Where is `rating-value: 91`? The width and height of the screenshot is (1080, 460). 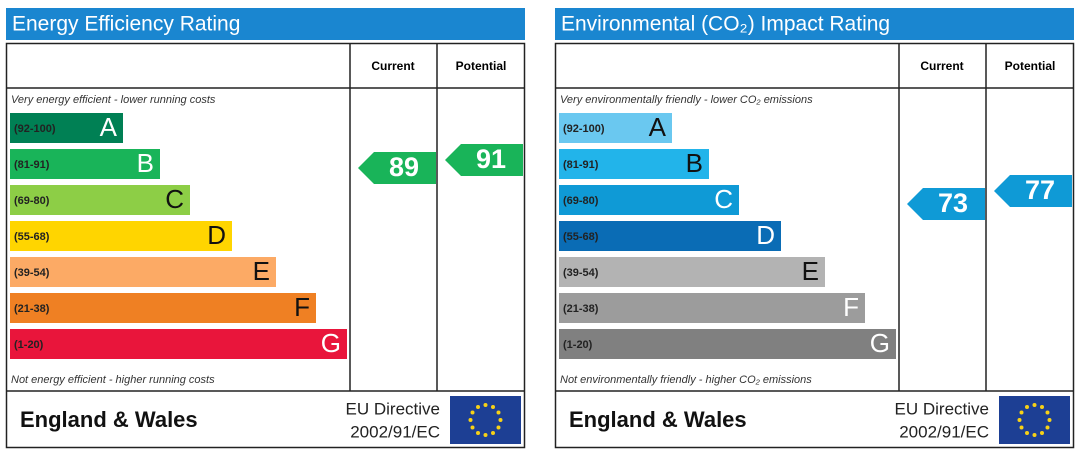
rating-value: 91 is located at coordinates (491, 159).